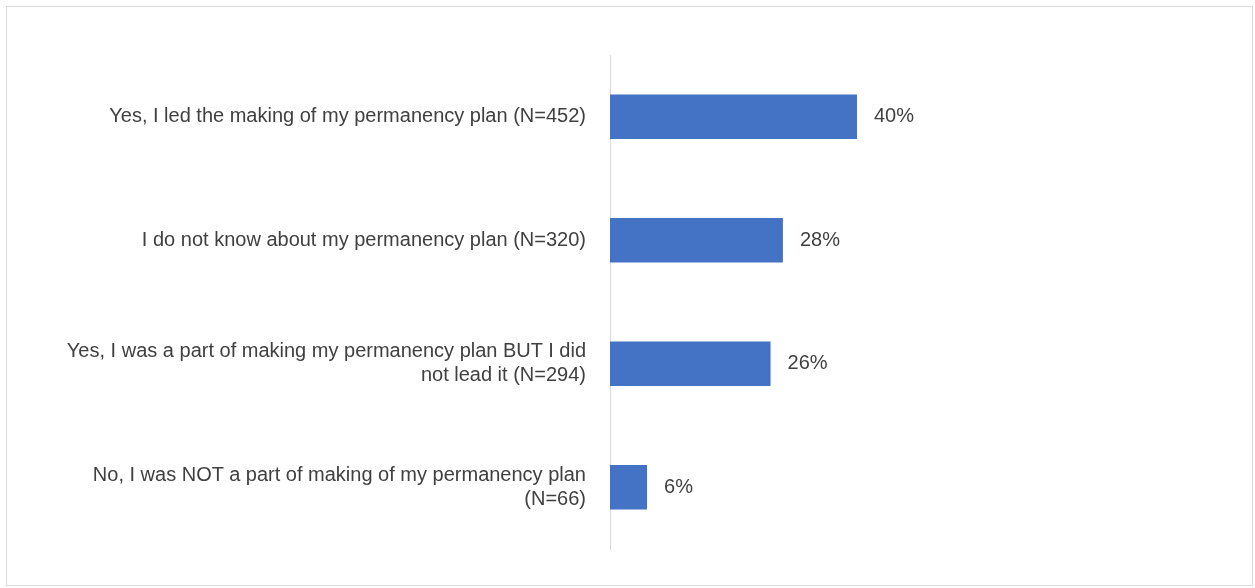 Image resolution: width=1255 pixels, height=588 pixels. I want to click on data-label: 26%, so click(807, 362).